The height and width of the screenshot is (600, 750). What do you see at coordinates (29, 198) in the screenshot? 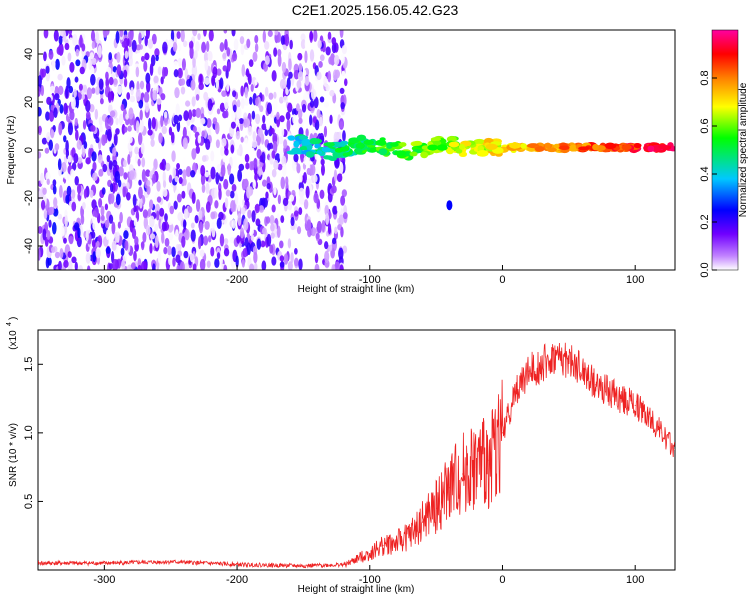
I see `y-tick-label: -20` at bounding box center [29, 198].